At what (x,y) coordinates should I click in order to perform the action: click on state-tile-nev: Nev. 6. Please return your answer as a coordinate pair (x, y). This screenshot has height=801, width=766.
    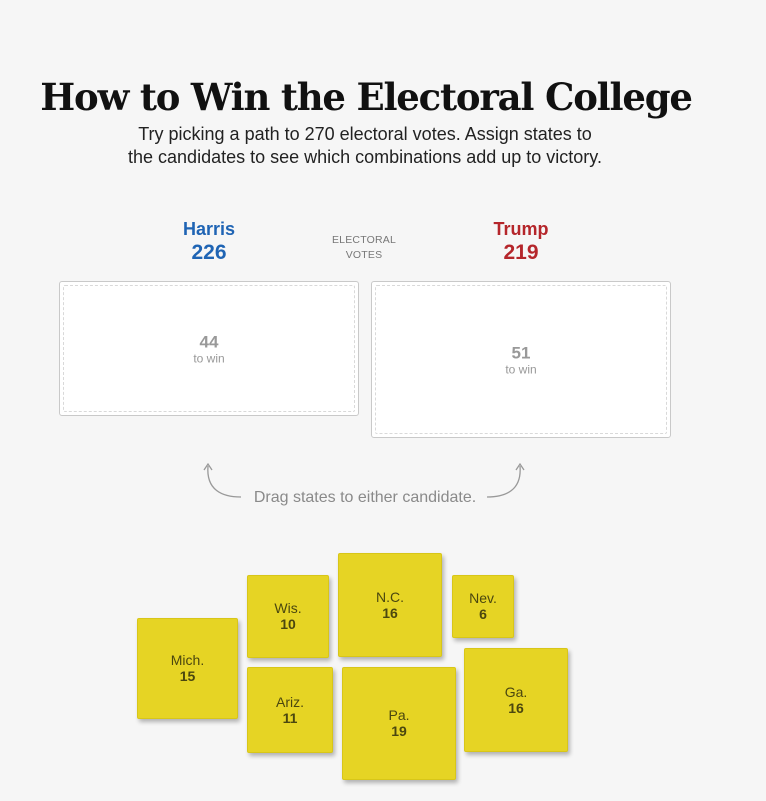
    Looking at the image, I should click on (483, 606).